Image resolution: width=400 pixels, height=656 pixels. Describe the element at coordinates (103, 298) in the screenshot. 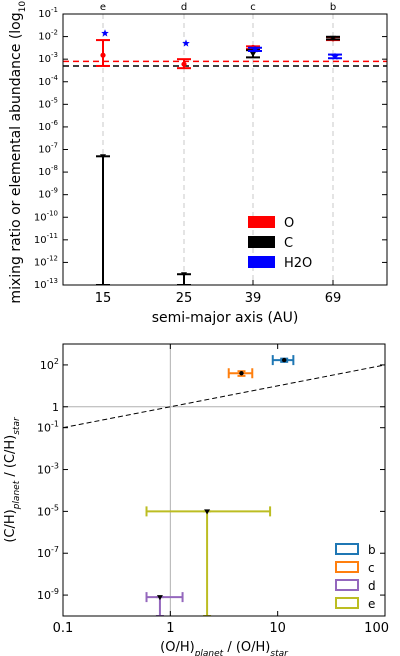

I see `x-tick-label: 15` at that location.